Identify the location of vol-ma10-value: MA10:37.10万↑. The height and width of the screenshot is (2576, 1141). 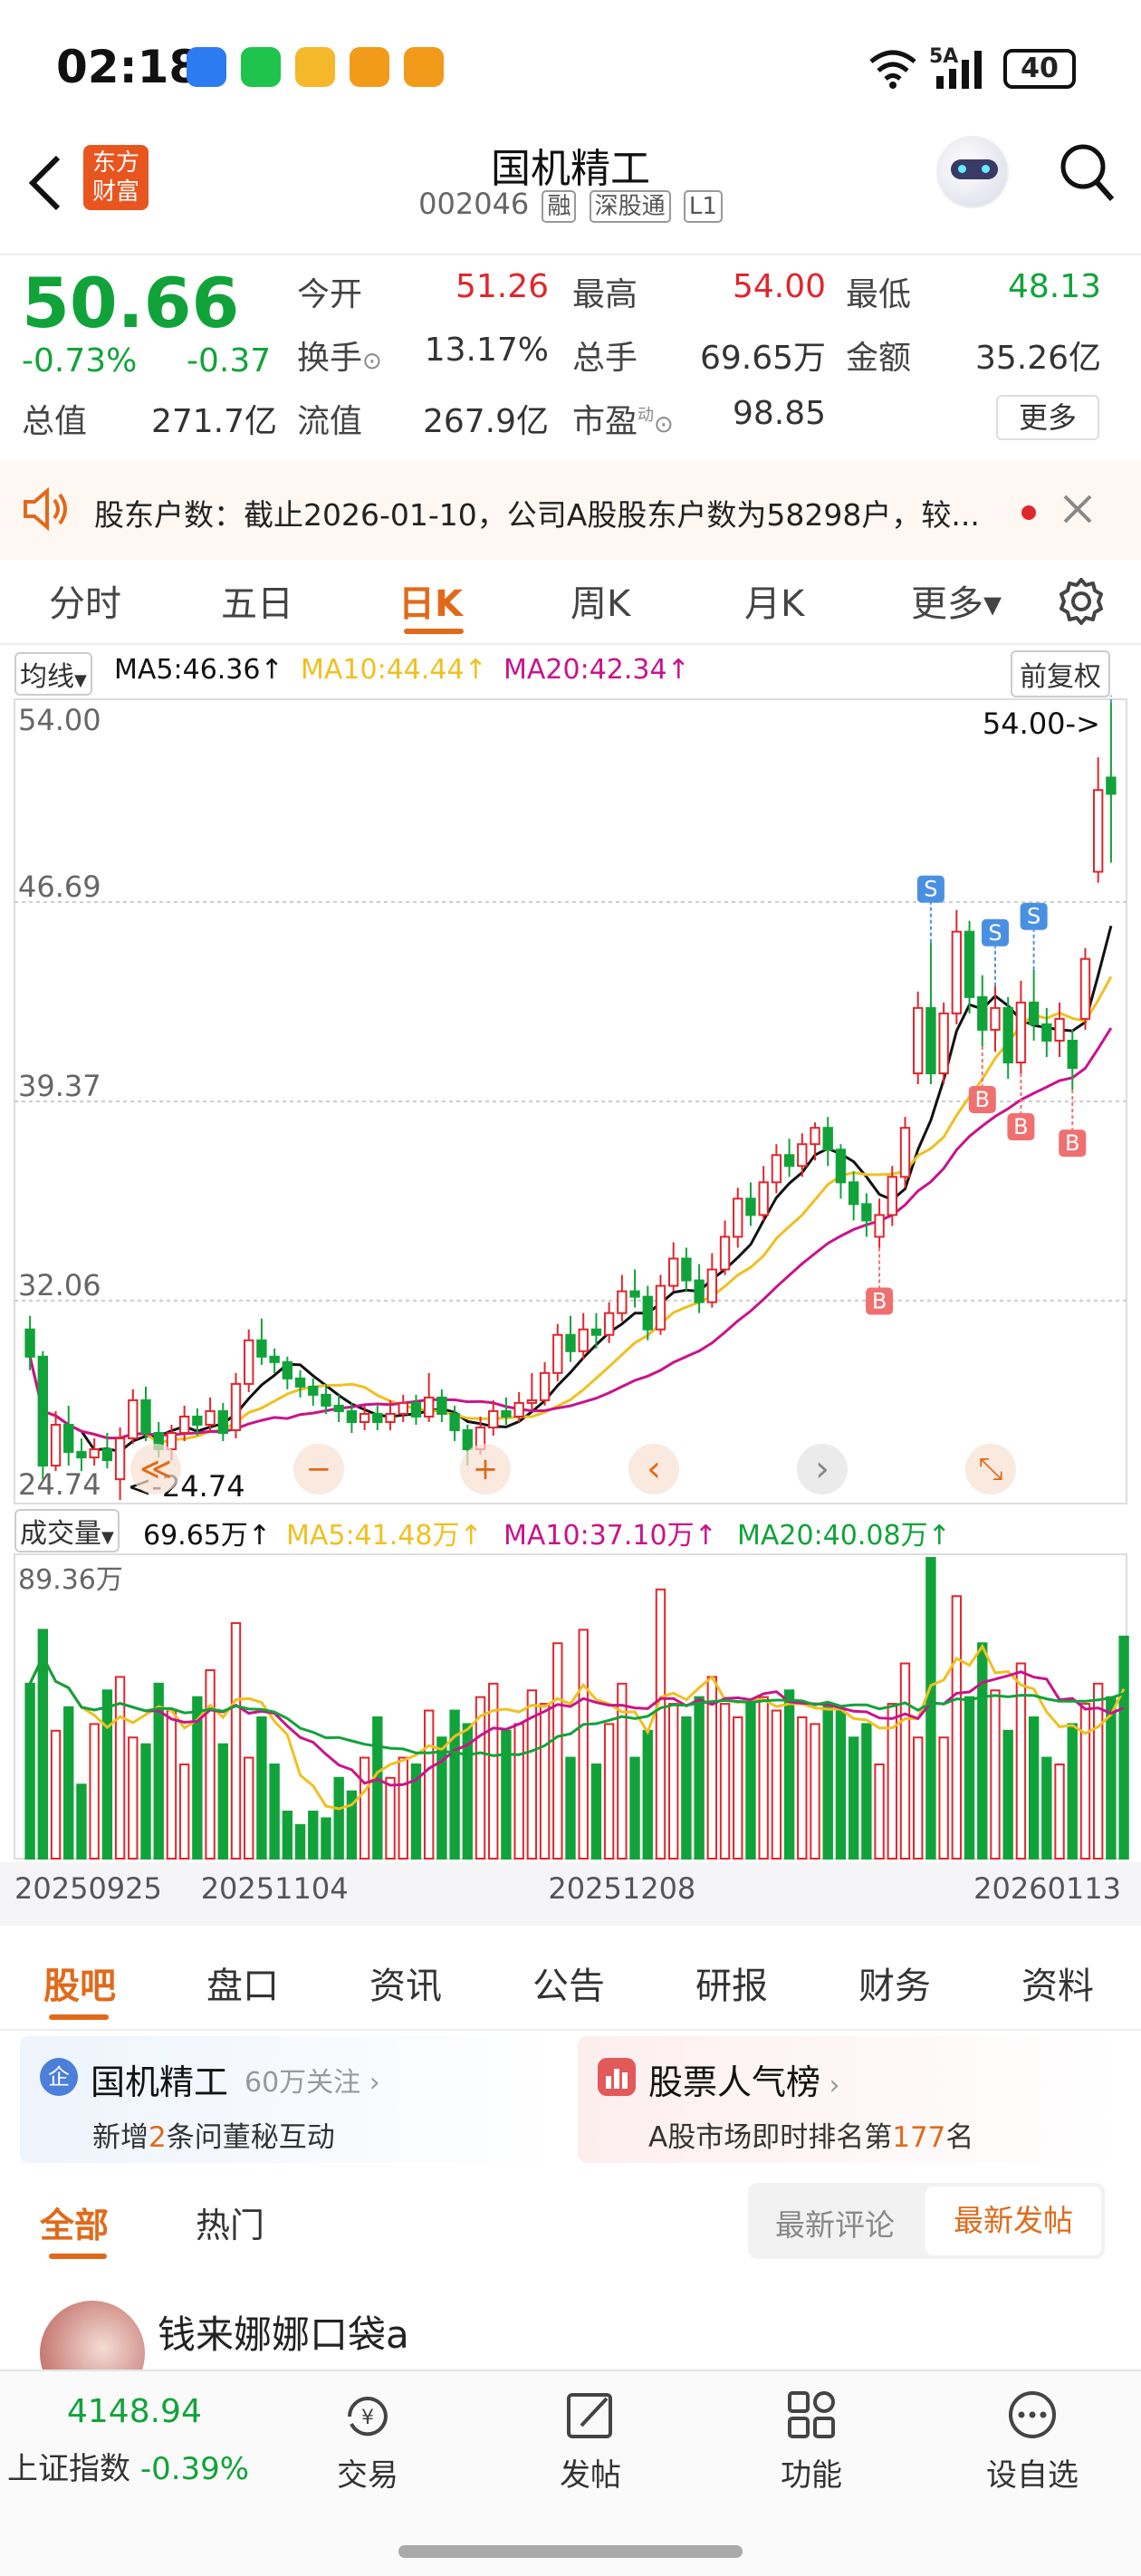
(610, 1536).